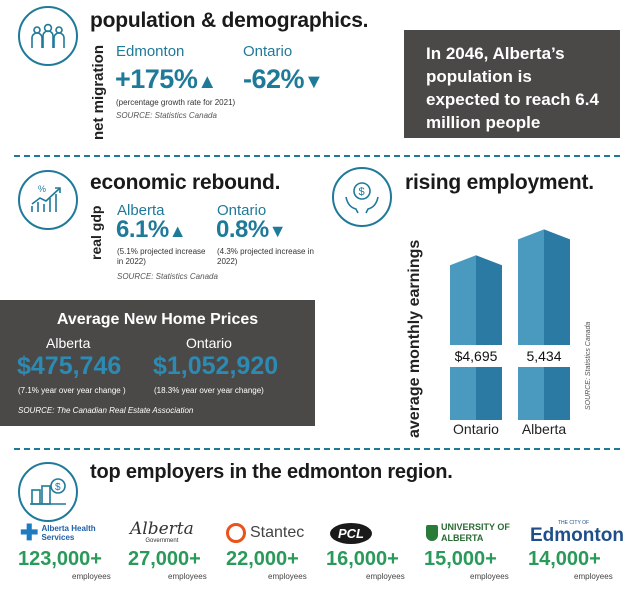 This screenshot has width=634, height=599. I want to click on cross-icon: ✚, so click(29, 532).